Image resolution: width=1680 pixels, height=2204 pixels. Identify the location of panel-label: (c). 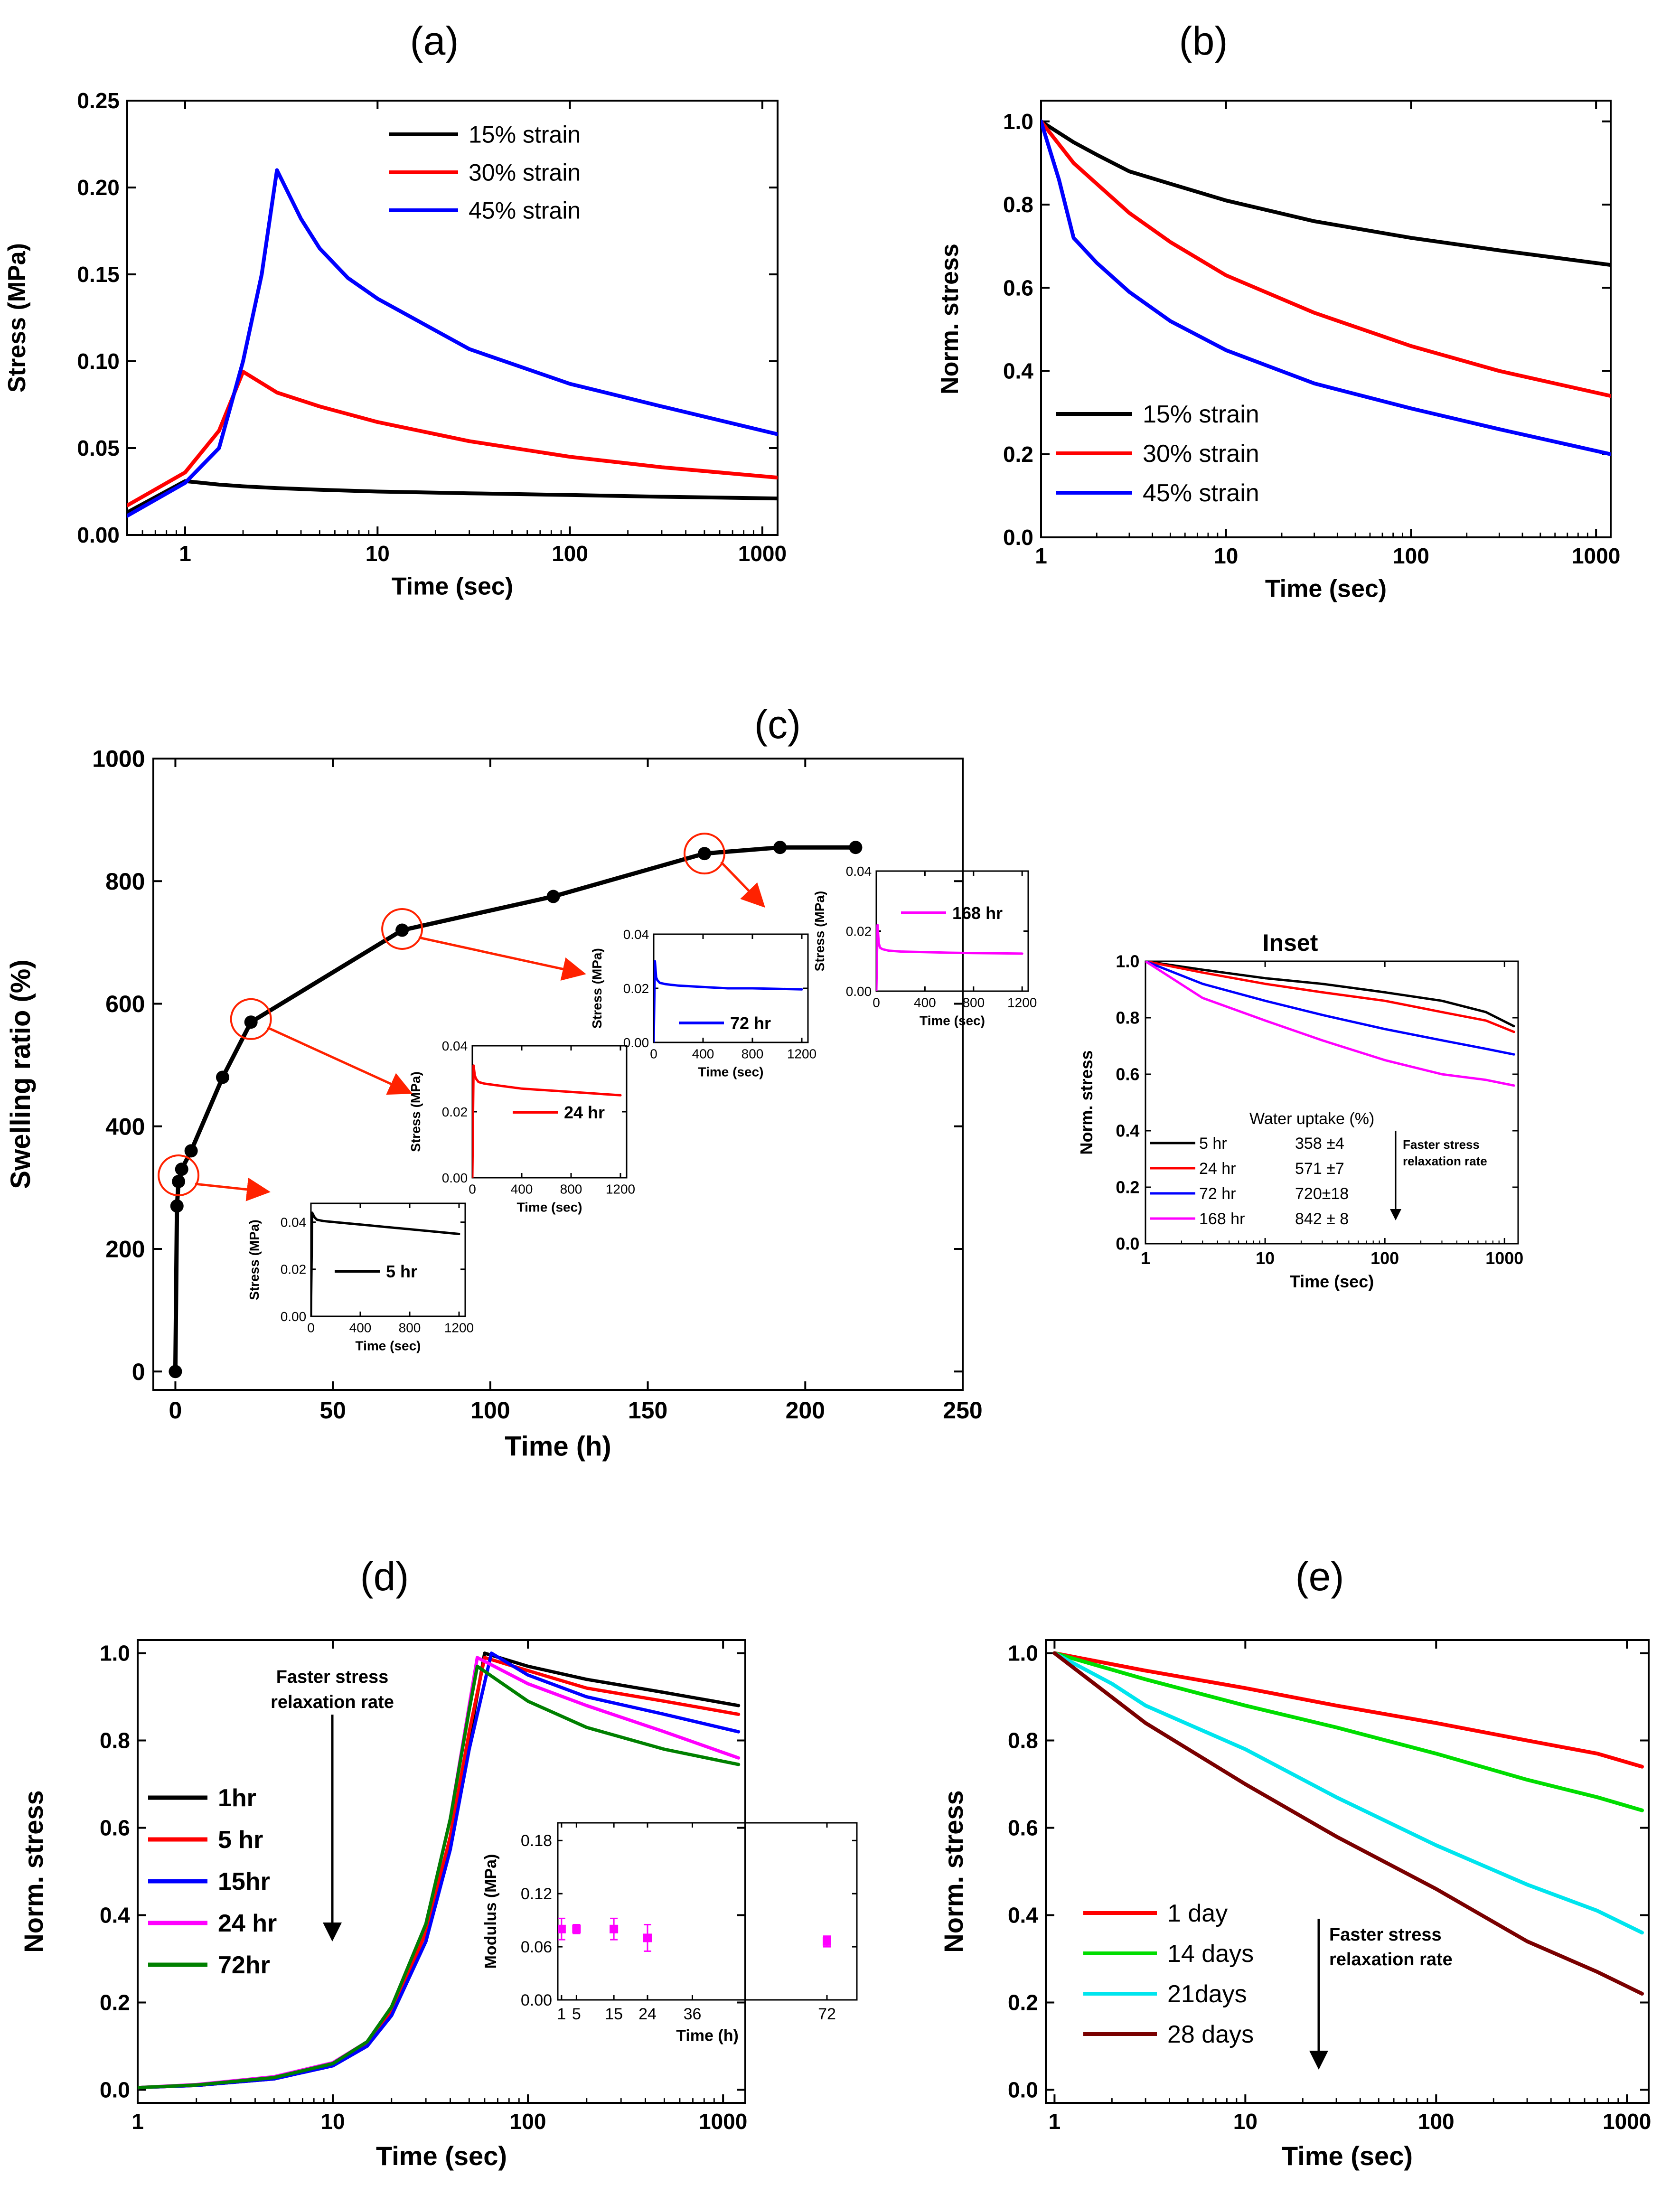
(777, 724).